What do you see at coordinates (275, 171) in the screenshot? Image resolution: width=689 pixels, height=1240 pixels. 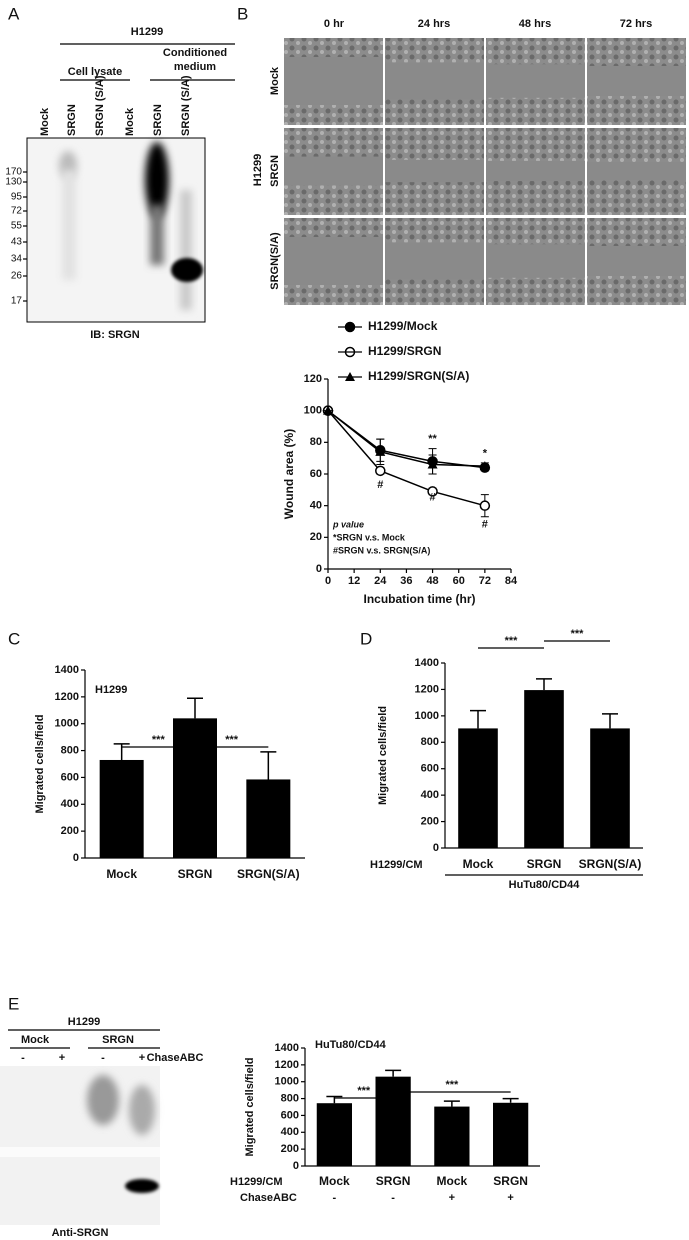 I see `row-label: SRGN` at bounding box center [275, 171].